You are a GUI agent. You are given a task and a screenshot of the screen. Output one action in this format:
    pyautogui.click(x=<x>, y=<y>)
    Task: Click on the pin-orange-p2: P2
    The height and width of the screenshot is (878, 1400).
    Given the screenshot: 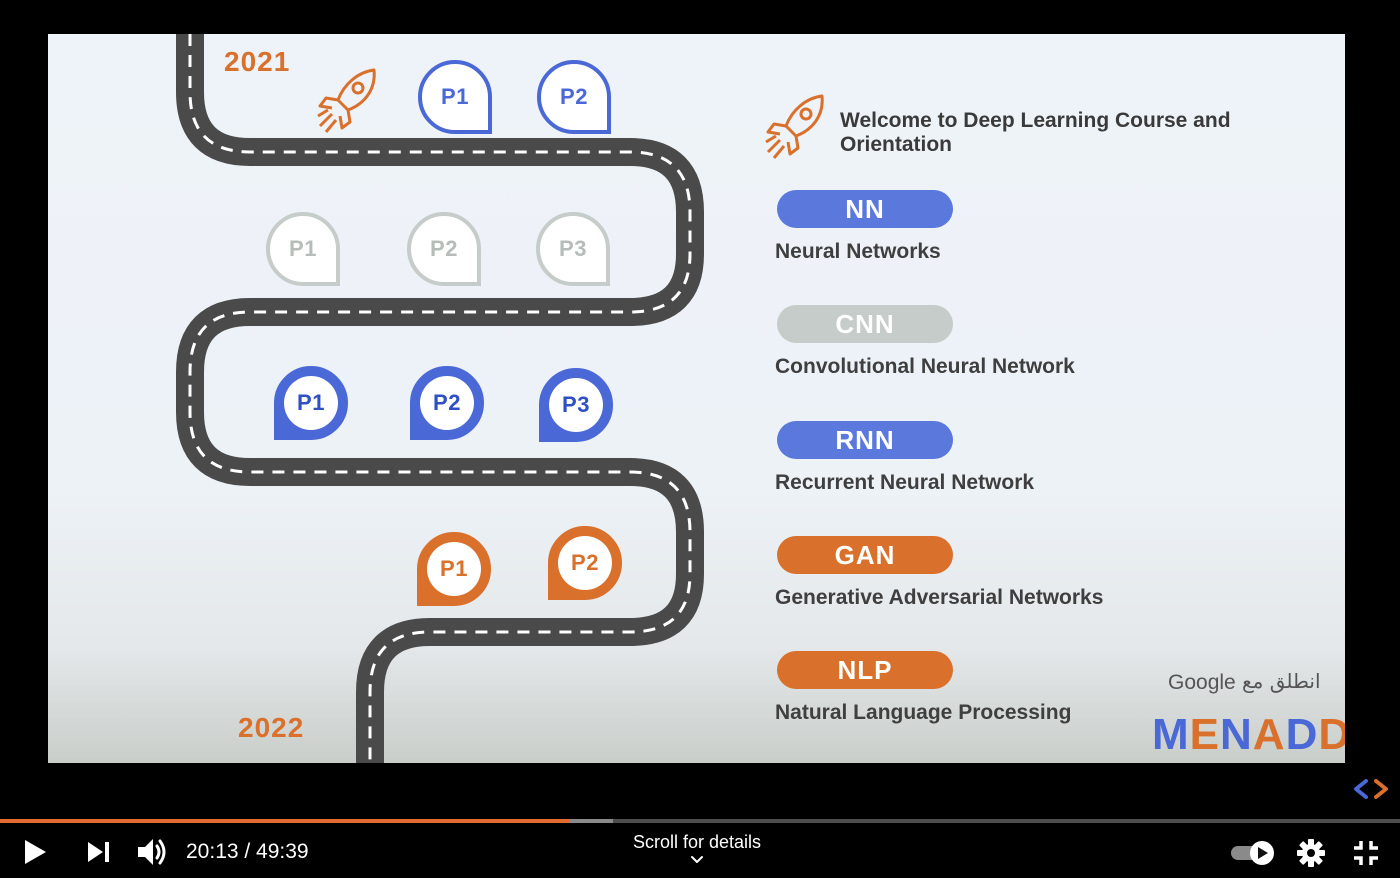 What is the action you would take?
    pyautogui.click(x=585, y=563)
    